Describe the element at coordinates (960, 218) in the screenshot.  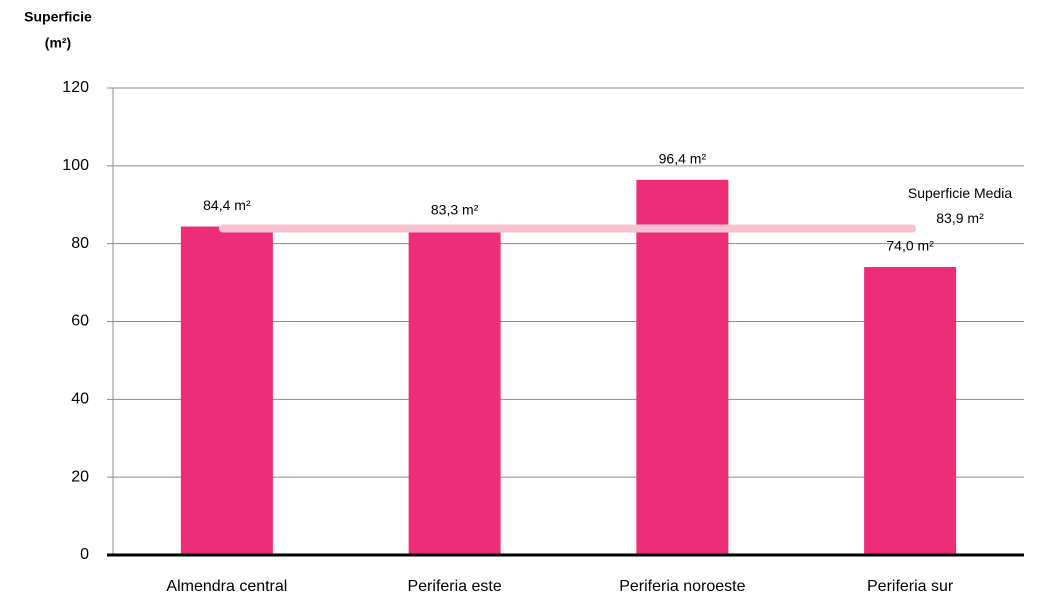
I see `reference-value-label: 83,9 m²` at that location.